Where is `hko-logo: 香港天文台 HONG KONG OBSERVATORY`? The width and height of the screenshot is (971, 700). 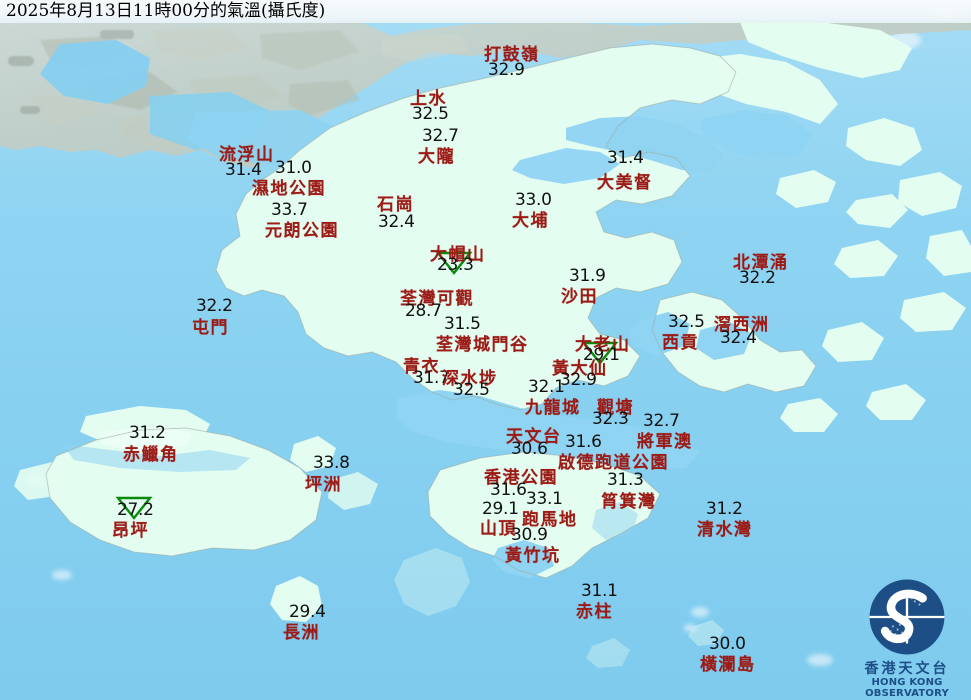 hko-logo: 香港天文台 HONG KONG OBSERVATORY is located at coordinates (907, 638).